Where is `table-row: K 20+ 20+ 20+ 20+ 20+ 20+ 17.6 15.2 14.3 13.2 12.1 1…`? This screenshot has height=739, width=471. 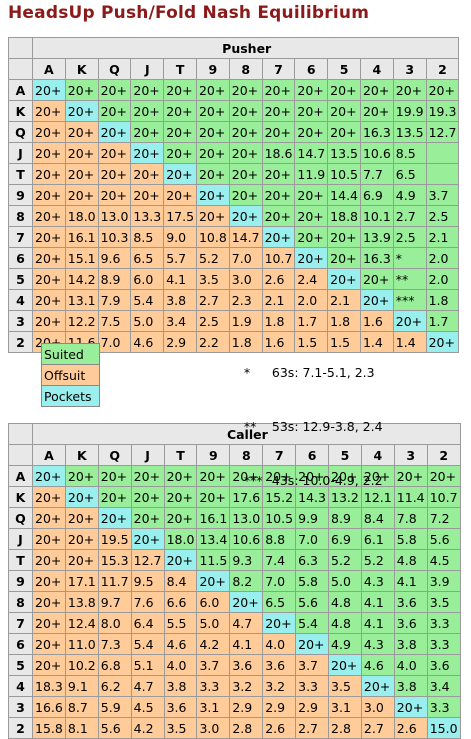 table-row: K 20+ 20+ 20+ 20+ 20+ 20+ 17.6 15.2 14.3 13.2 12.1 1… is located at coordinates (234, 497).